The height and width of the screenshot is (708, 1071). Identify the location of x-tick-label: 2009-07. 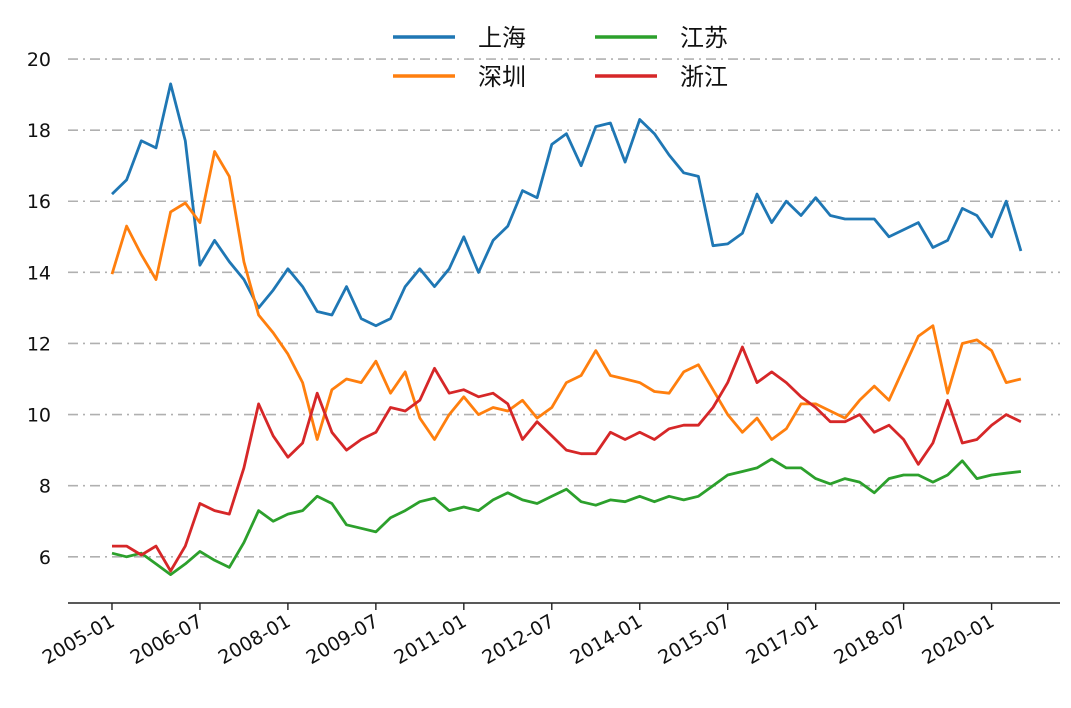
(343, 639).